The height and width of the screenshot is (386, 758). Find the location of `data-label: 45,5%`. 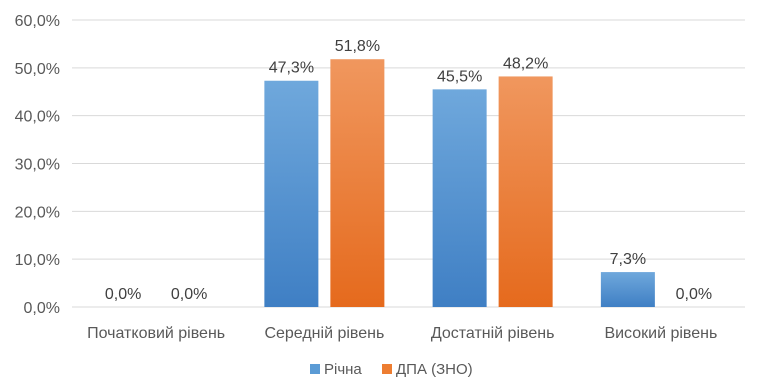

data-label: 45,5% is located at coordinates (459, 76).